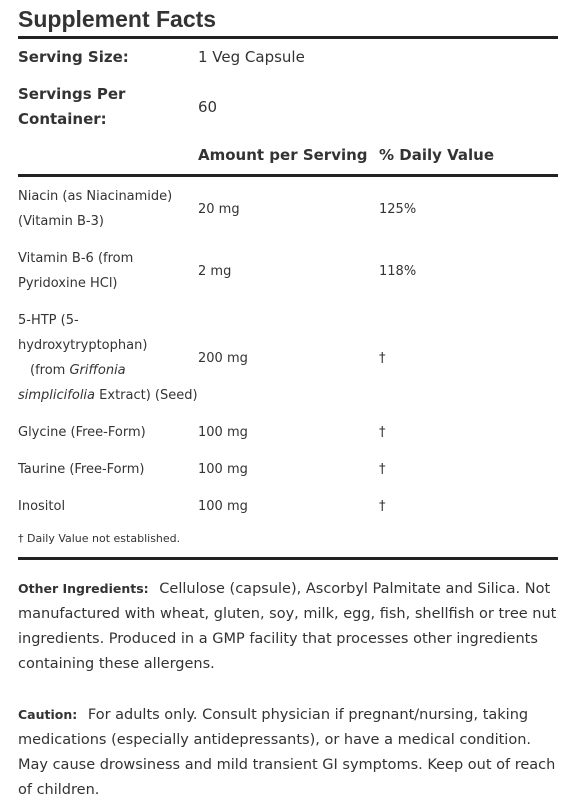  What do you see at coordinates (117, 19) in the screenshot?
I see `title: Supplement Facts` at bounding box center [117, 19].